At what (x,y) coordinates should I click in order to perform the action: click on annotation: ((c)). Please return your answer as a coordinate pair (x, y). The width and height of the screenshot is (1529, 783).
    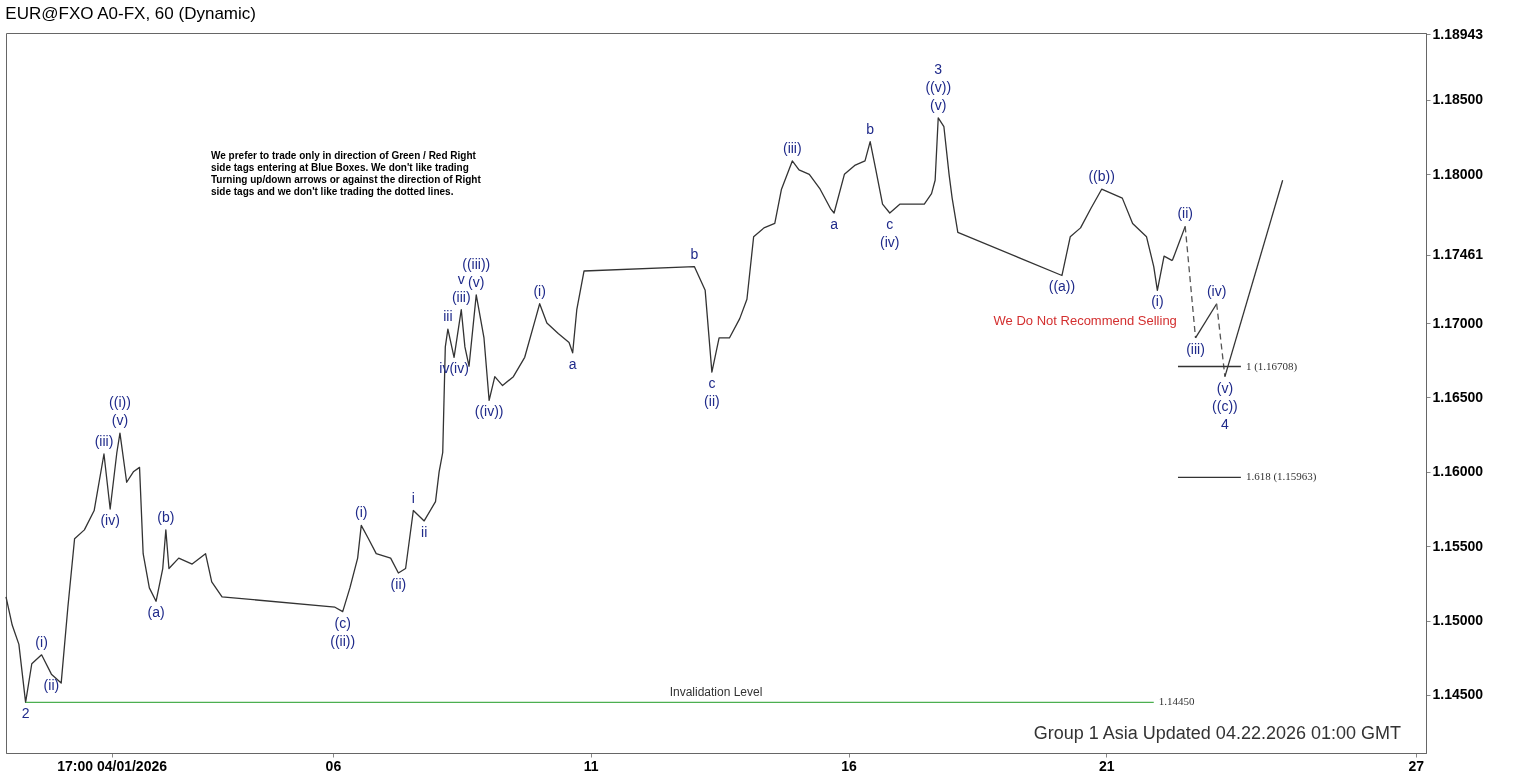
    Looking at the image, I should click on (1225, 405).